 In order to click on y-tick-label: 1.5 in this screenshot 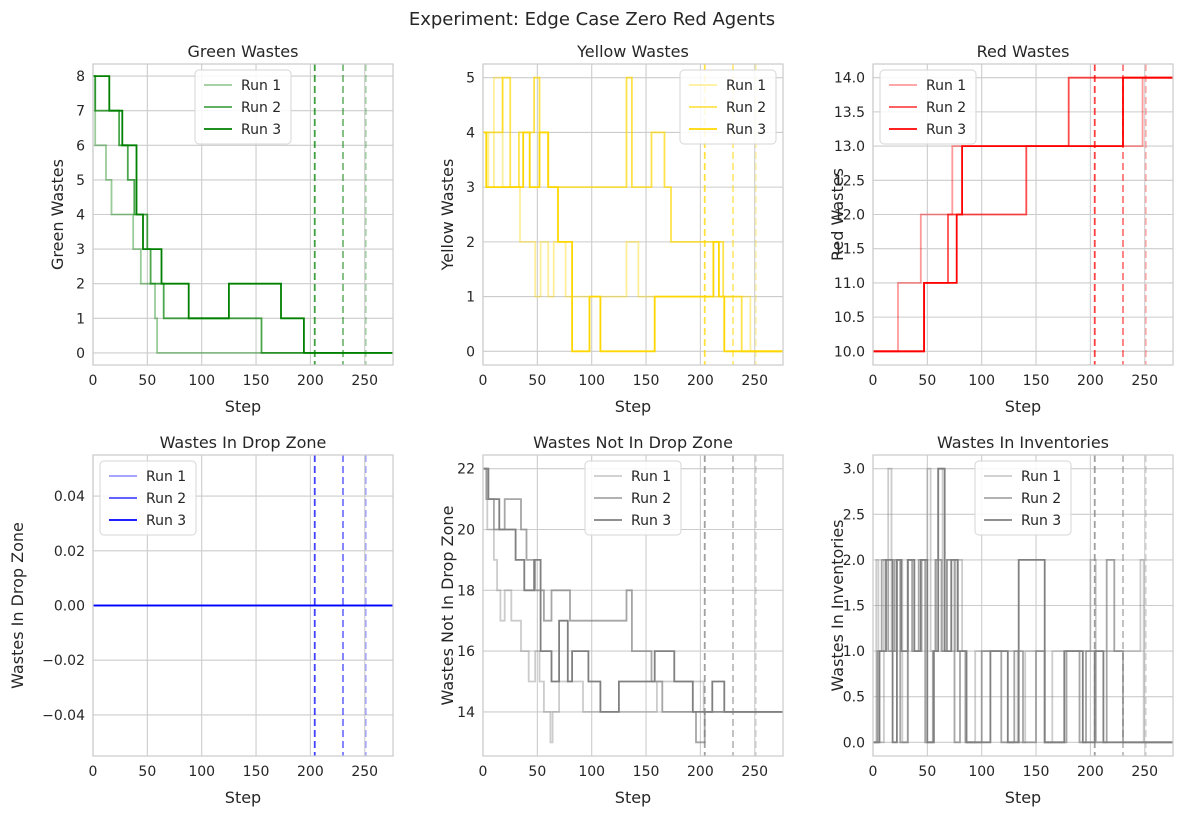, I will do `click(854, 607)`.